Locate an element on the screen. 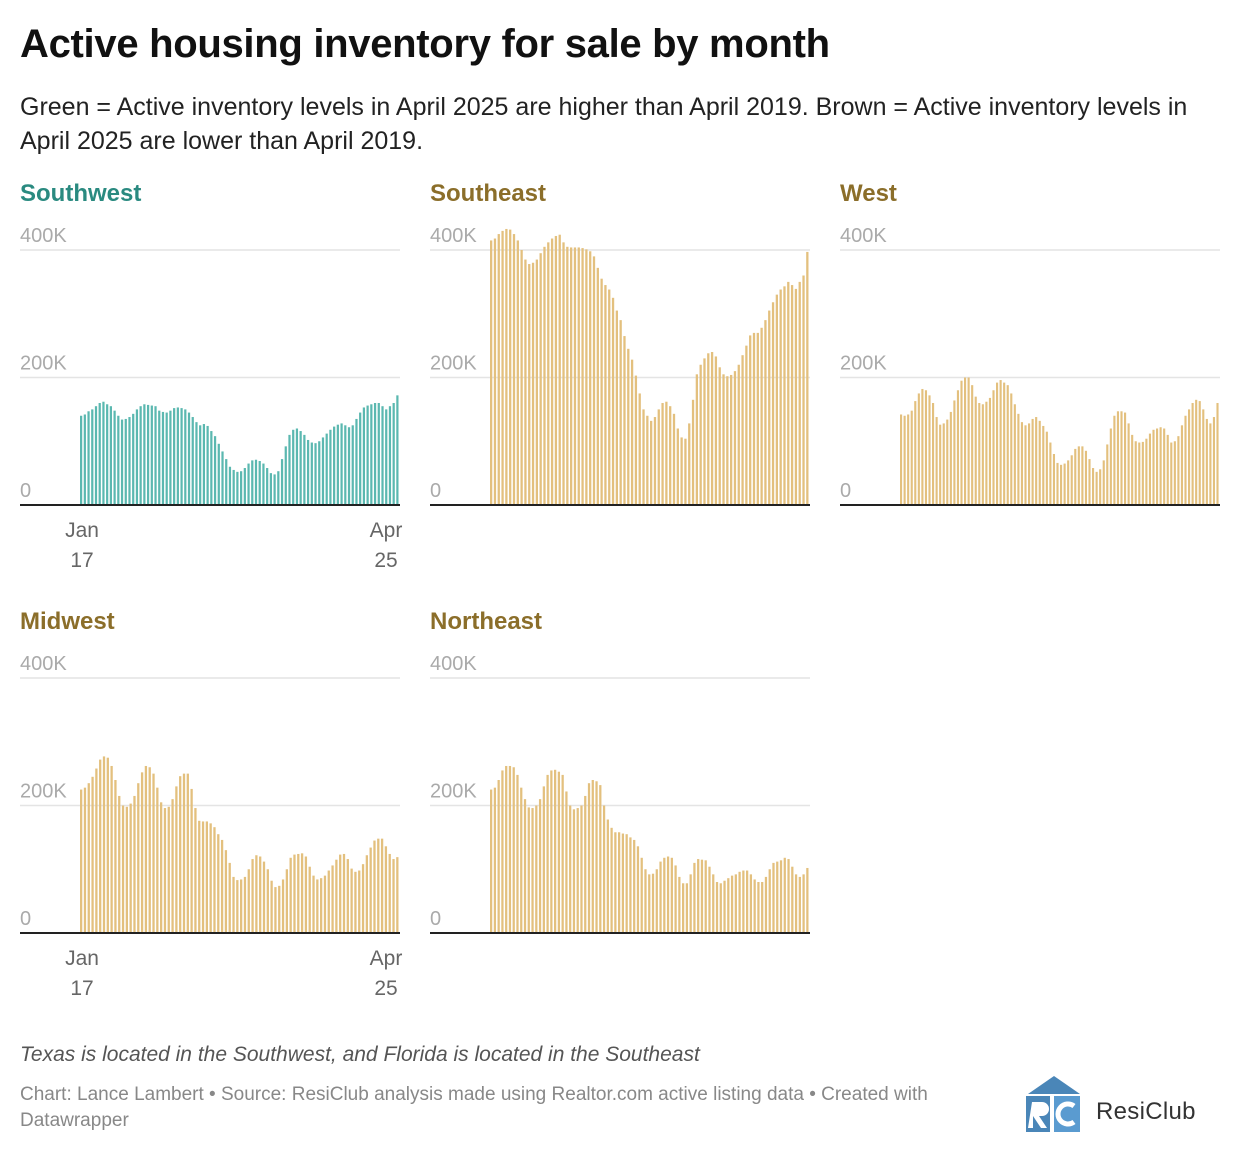 Image resolution: width=1240 pixels, height=1154 pixels. panel-title: West is located at coordinates (868, 193).